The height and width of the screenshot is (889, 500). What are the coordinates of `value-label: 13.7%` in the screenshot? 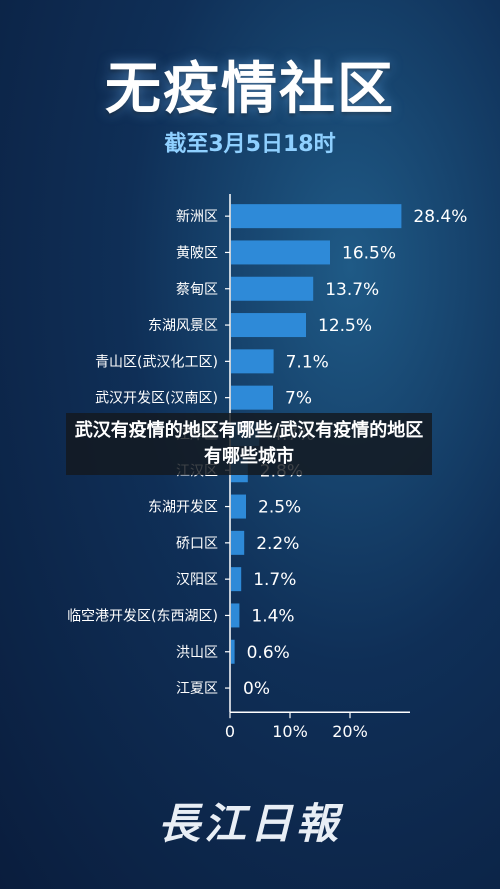 It's located at (352, 290).